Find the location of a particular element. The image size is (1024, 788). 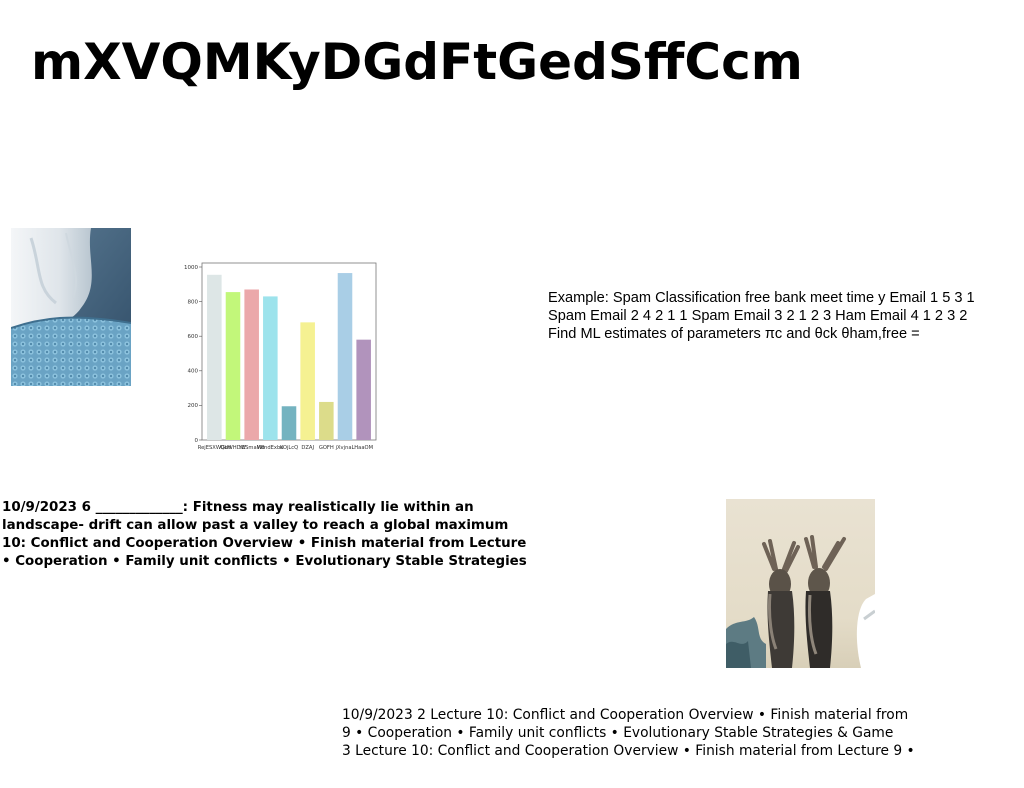

chart-x-tick-label: KOjLcQ is located at coordinates (289, 448).